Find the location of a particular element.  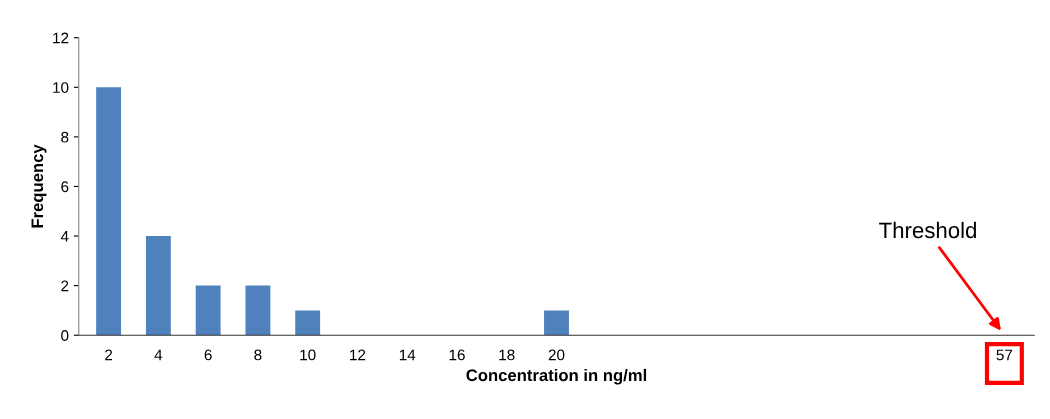

x-tick-label: 20 is located at coordinates (556, 355).